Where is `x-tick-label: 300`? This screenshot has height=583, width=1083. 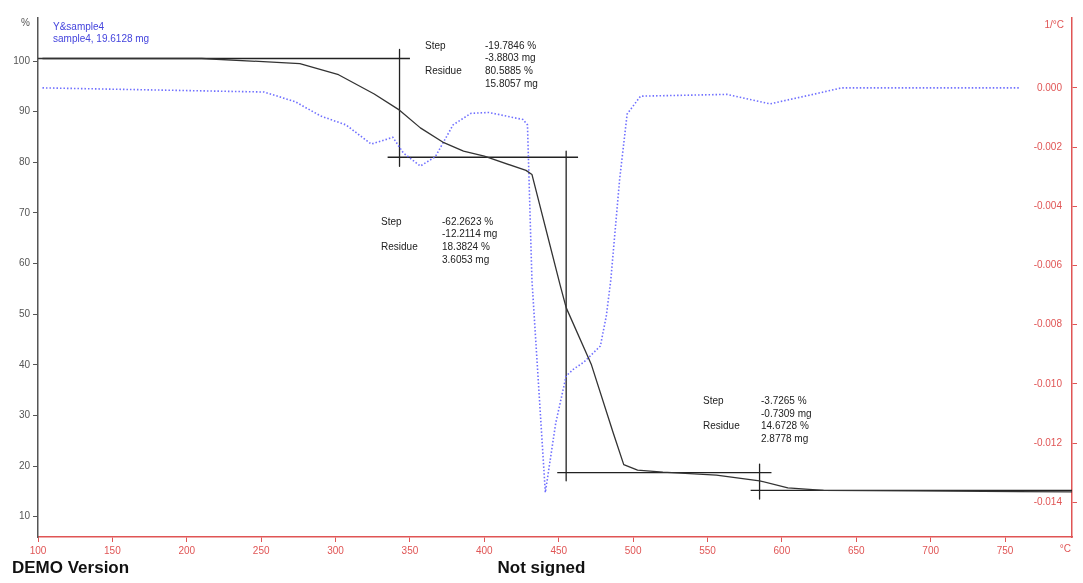
x-tick-label: 300 is located at coordinates (336, 550).